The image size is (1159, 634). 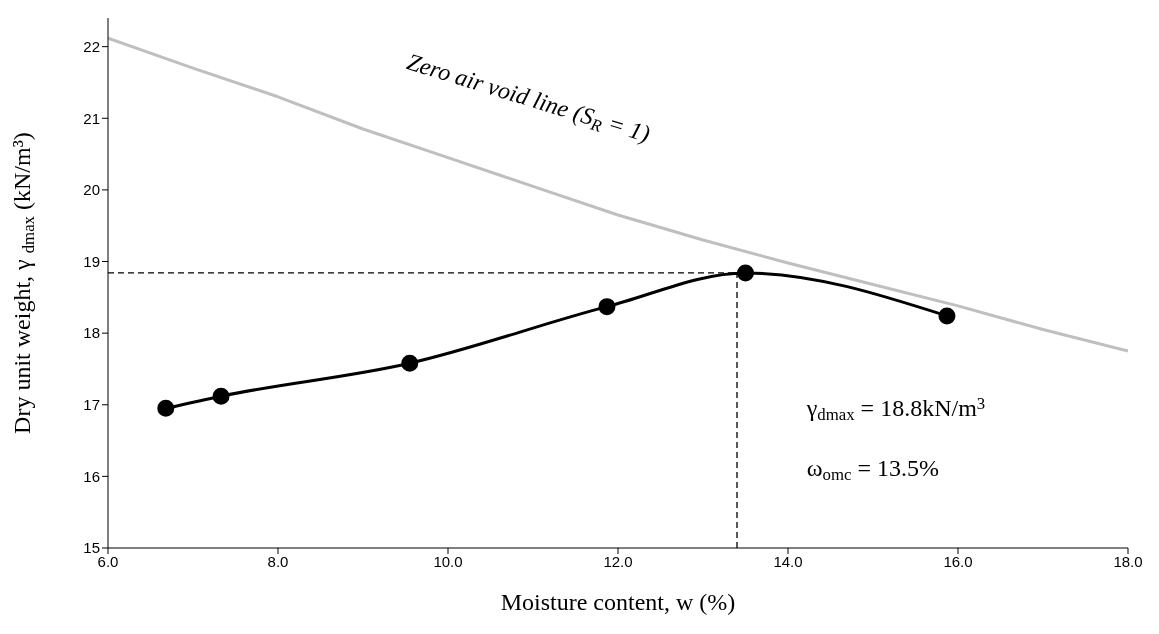 What do you see at coordinates (872, 469) in the screenshot?
I see `annotation: ω$_{omc}$ = 13.5%` at bounding box center [872, 469].